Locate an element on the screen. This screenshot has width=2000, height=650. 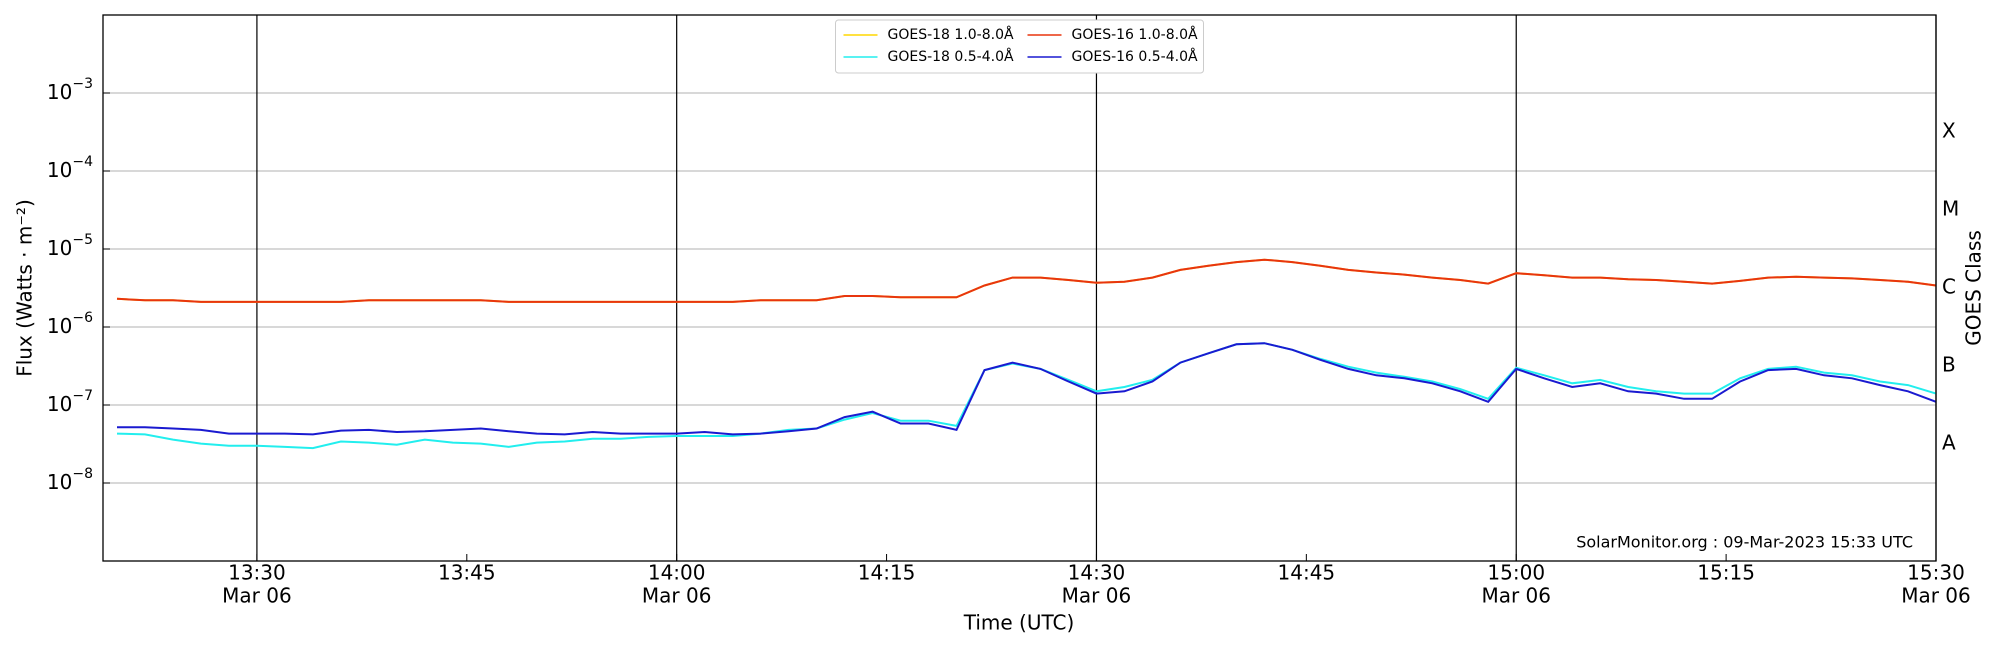
y-tick-exp: −7 is located at coordinates (82, 396).